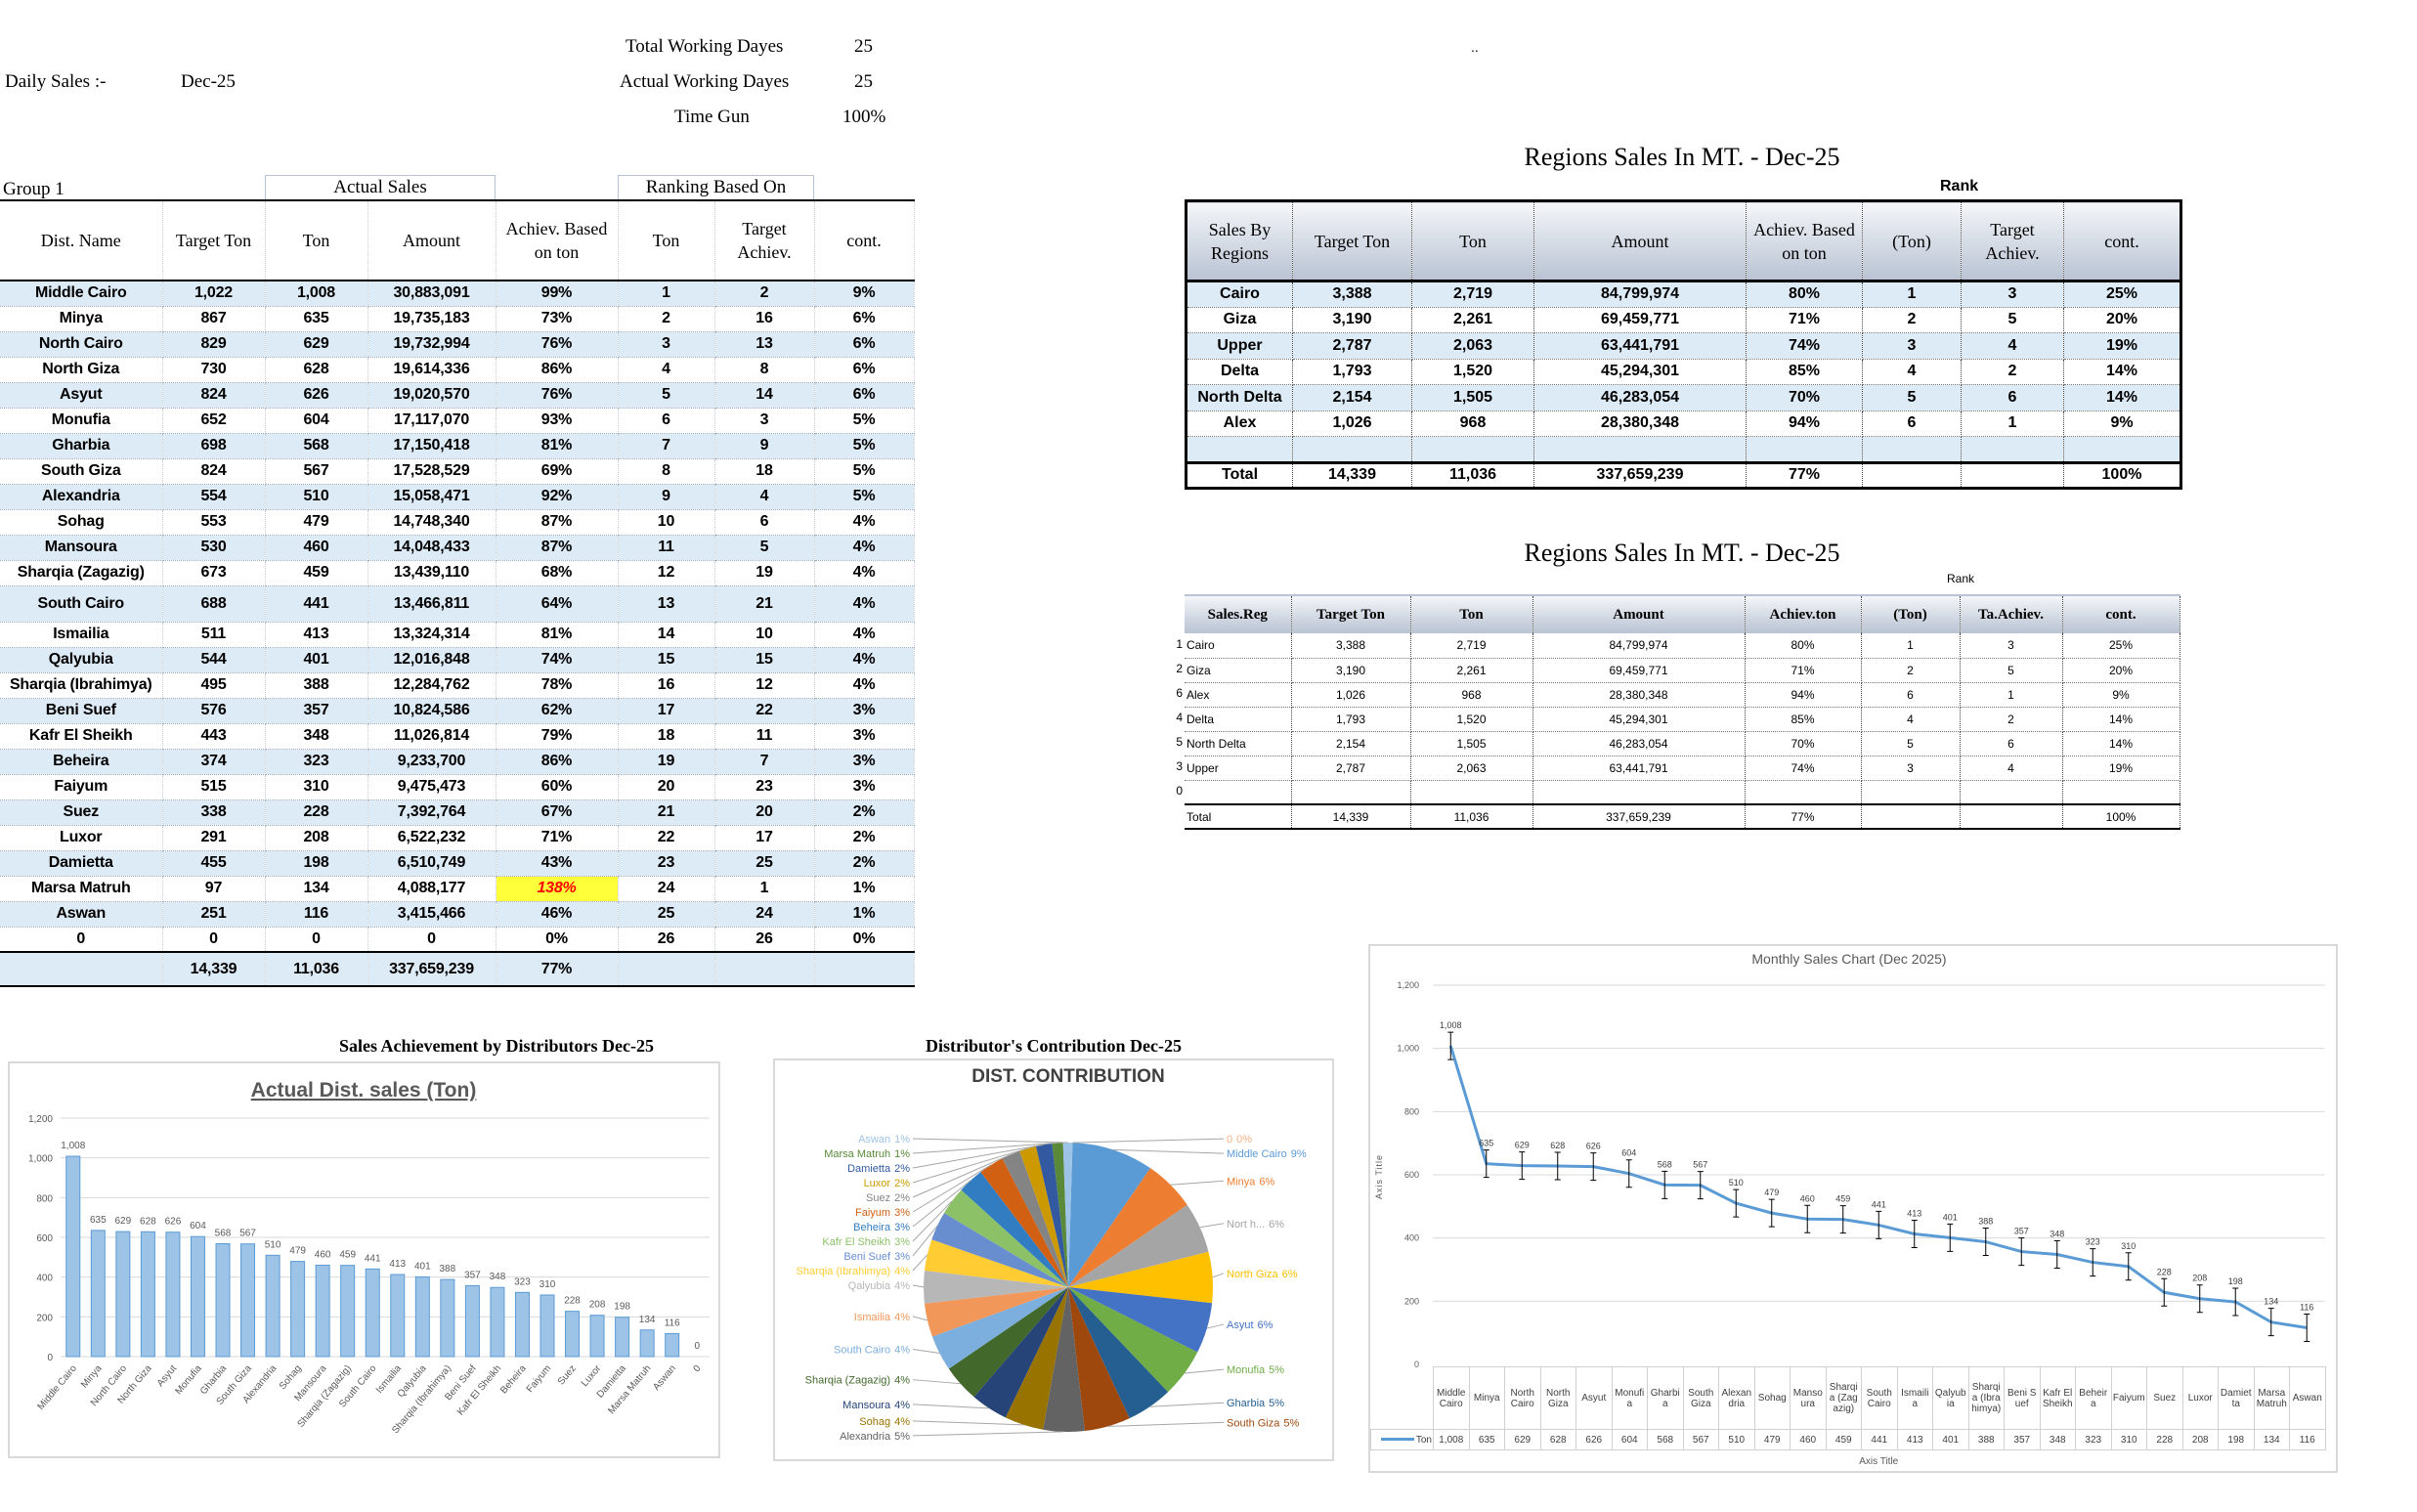  Describe the element at coordinates (877, 1183) in the screenshot. I see `pie-slice-label: Luxor` at that location.